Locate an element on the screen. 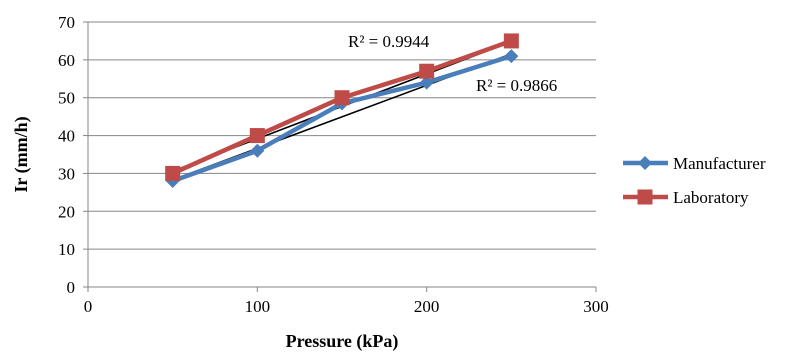 The width and height of the screenshot is (790, 352). x-tick-label: 100 is located at coordinates (258, 306).